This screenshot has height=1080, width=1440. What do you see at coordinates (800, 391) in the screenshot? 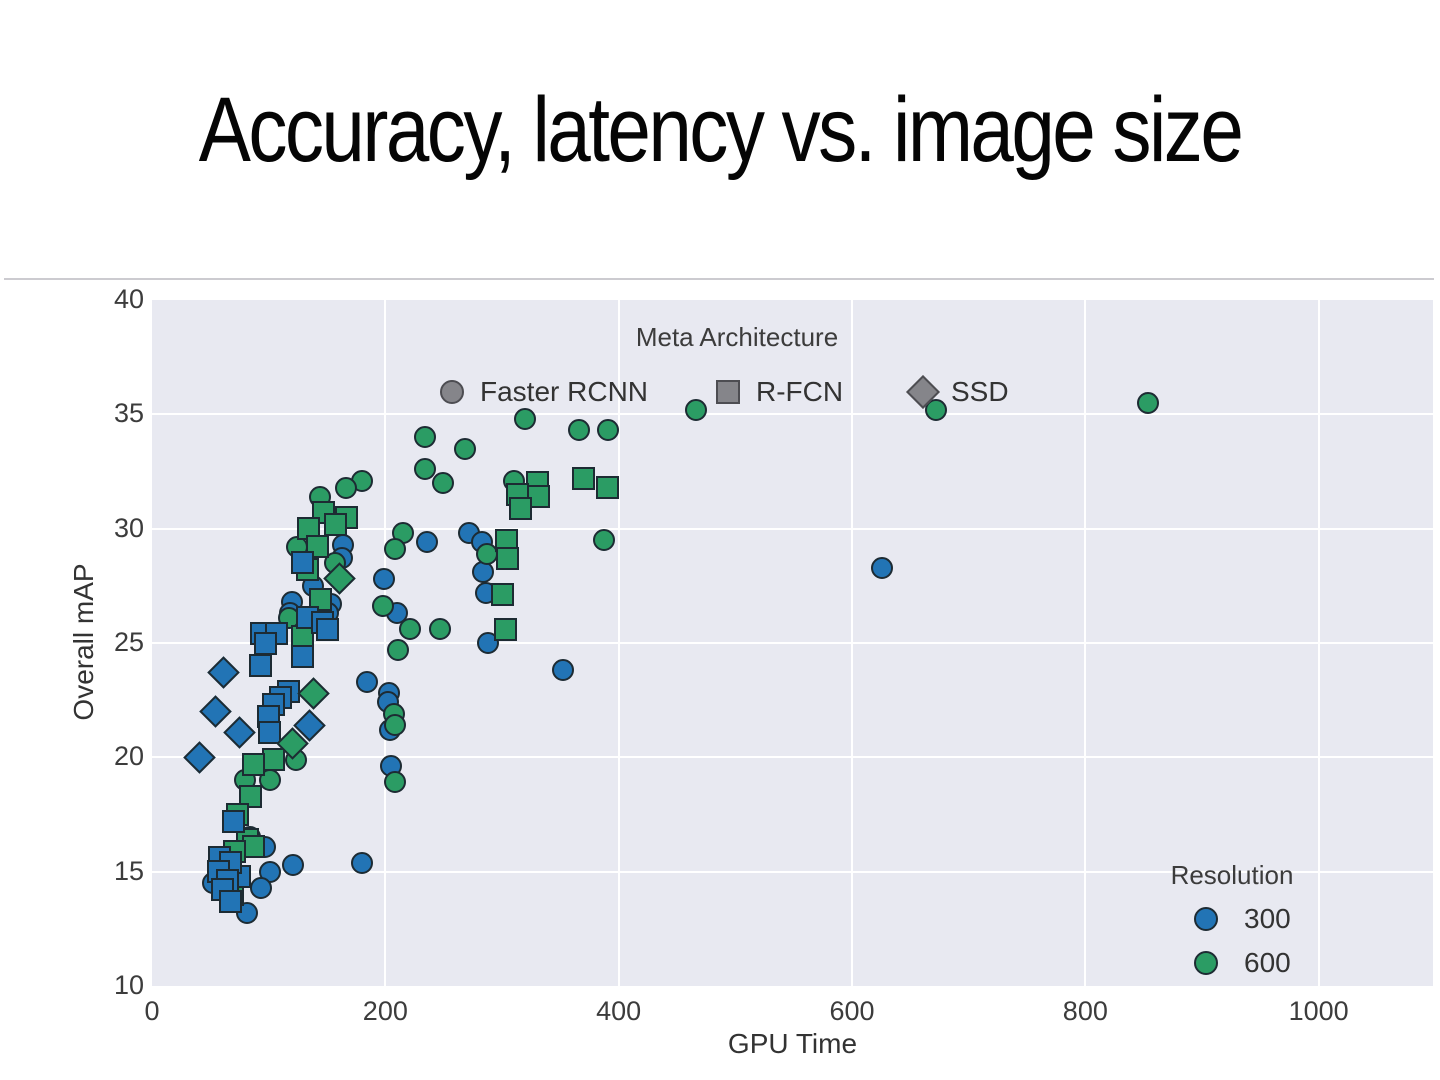
I see `legend-item-label: R-FCN` at bounding box center [800, 391].